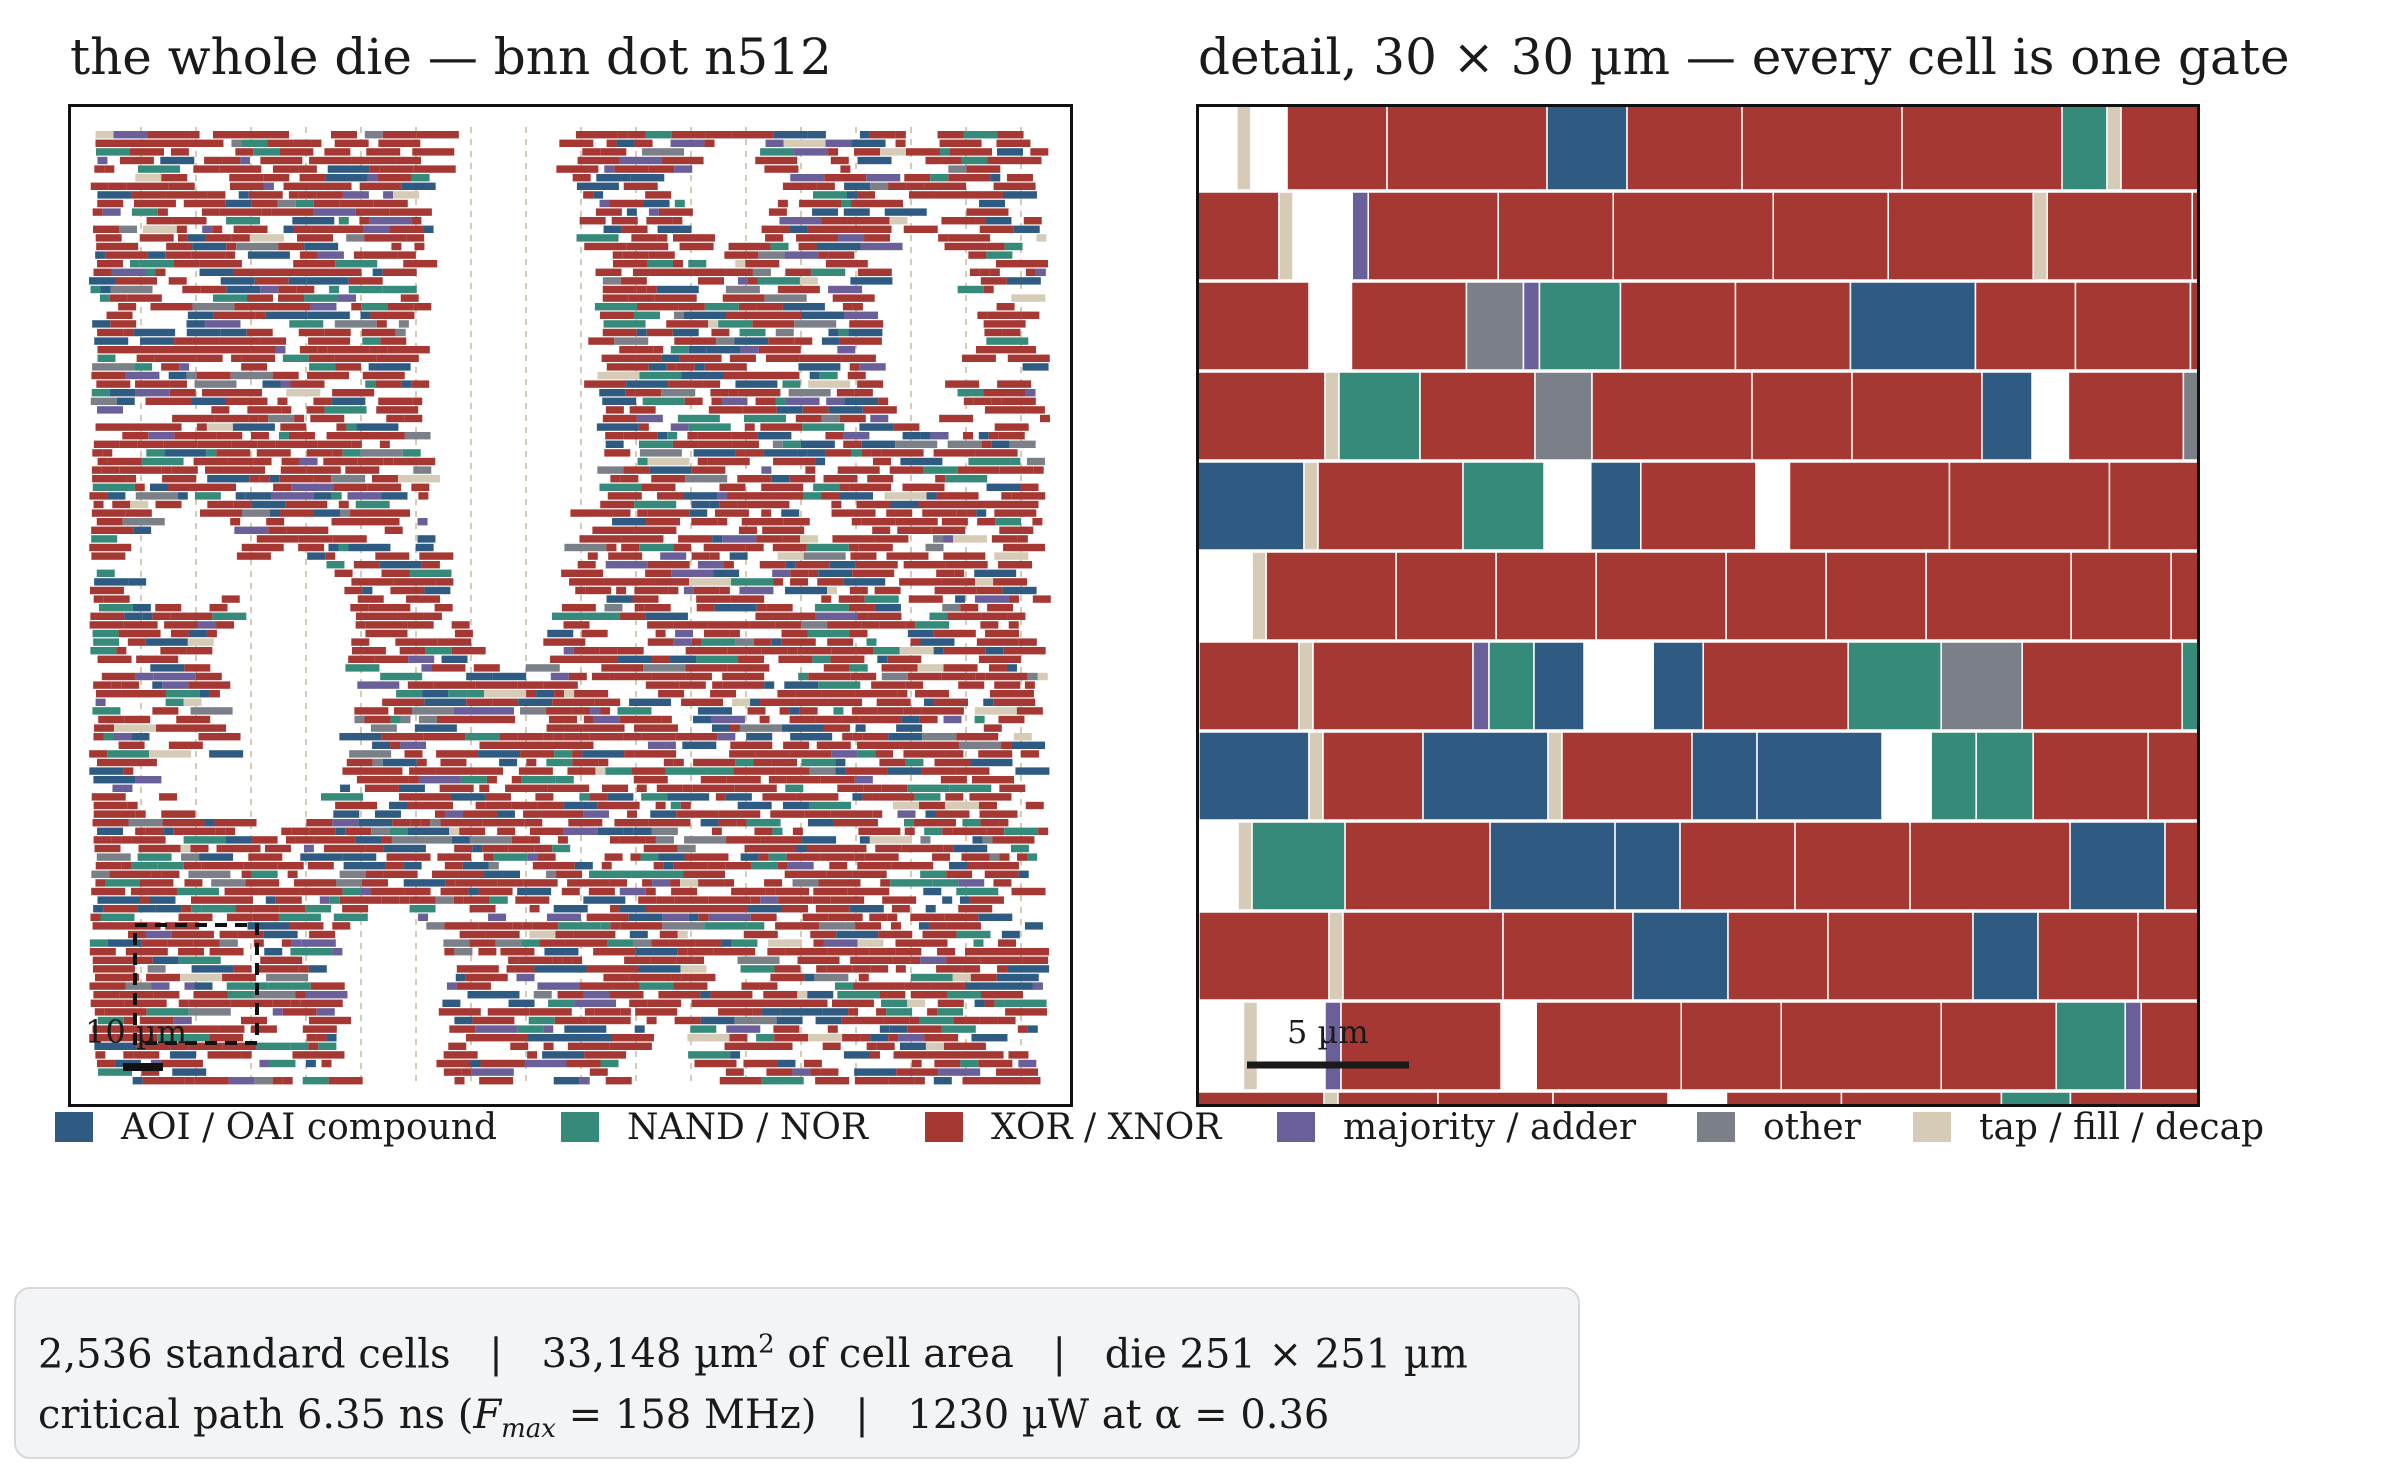 This screenshot has height=1467, width=2402. I want to click on detail-region-marker, so click(196, 984).